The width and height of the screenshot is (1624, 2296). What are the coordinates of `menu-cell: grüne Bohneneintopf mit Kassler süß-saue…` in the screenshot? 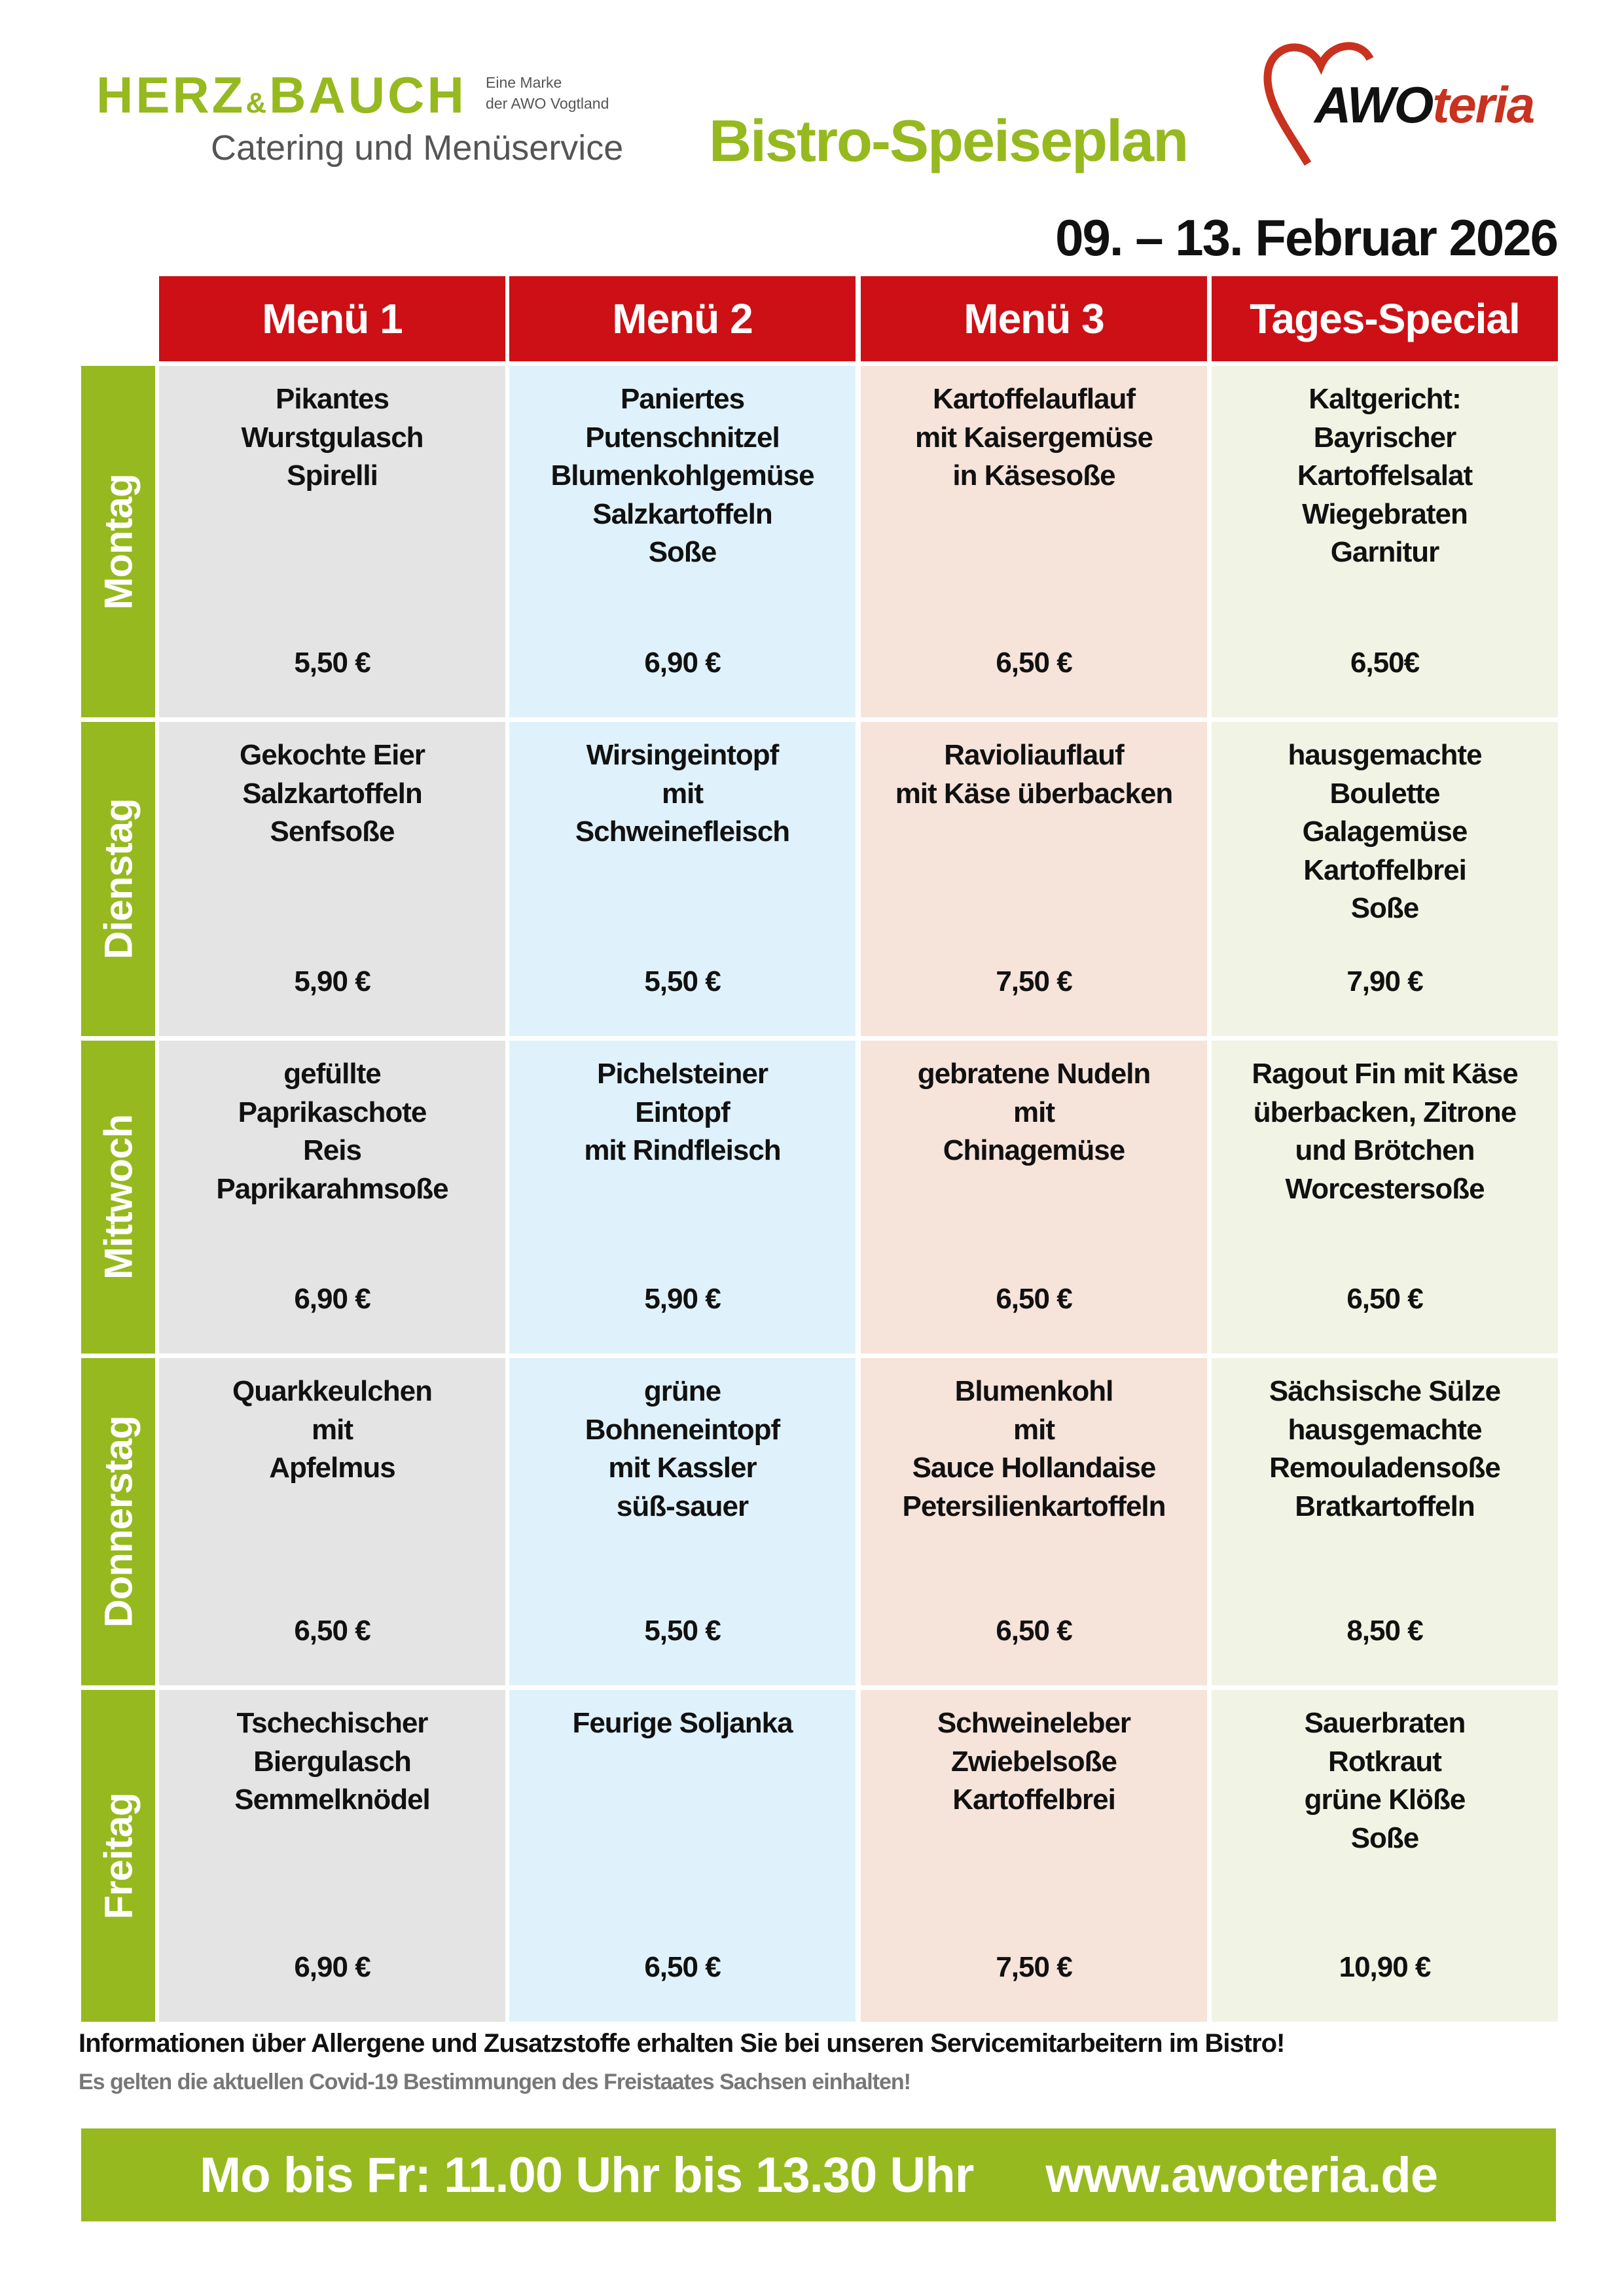 It's located at (682, 1521).